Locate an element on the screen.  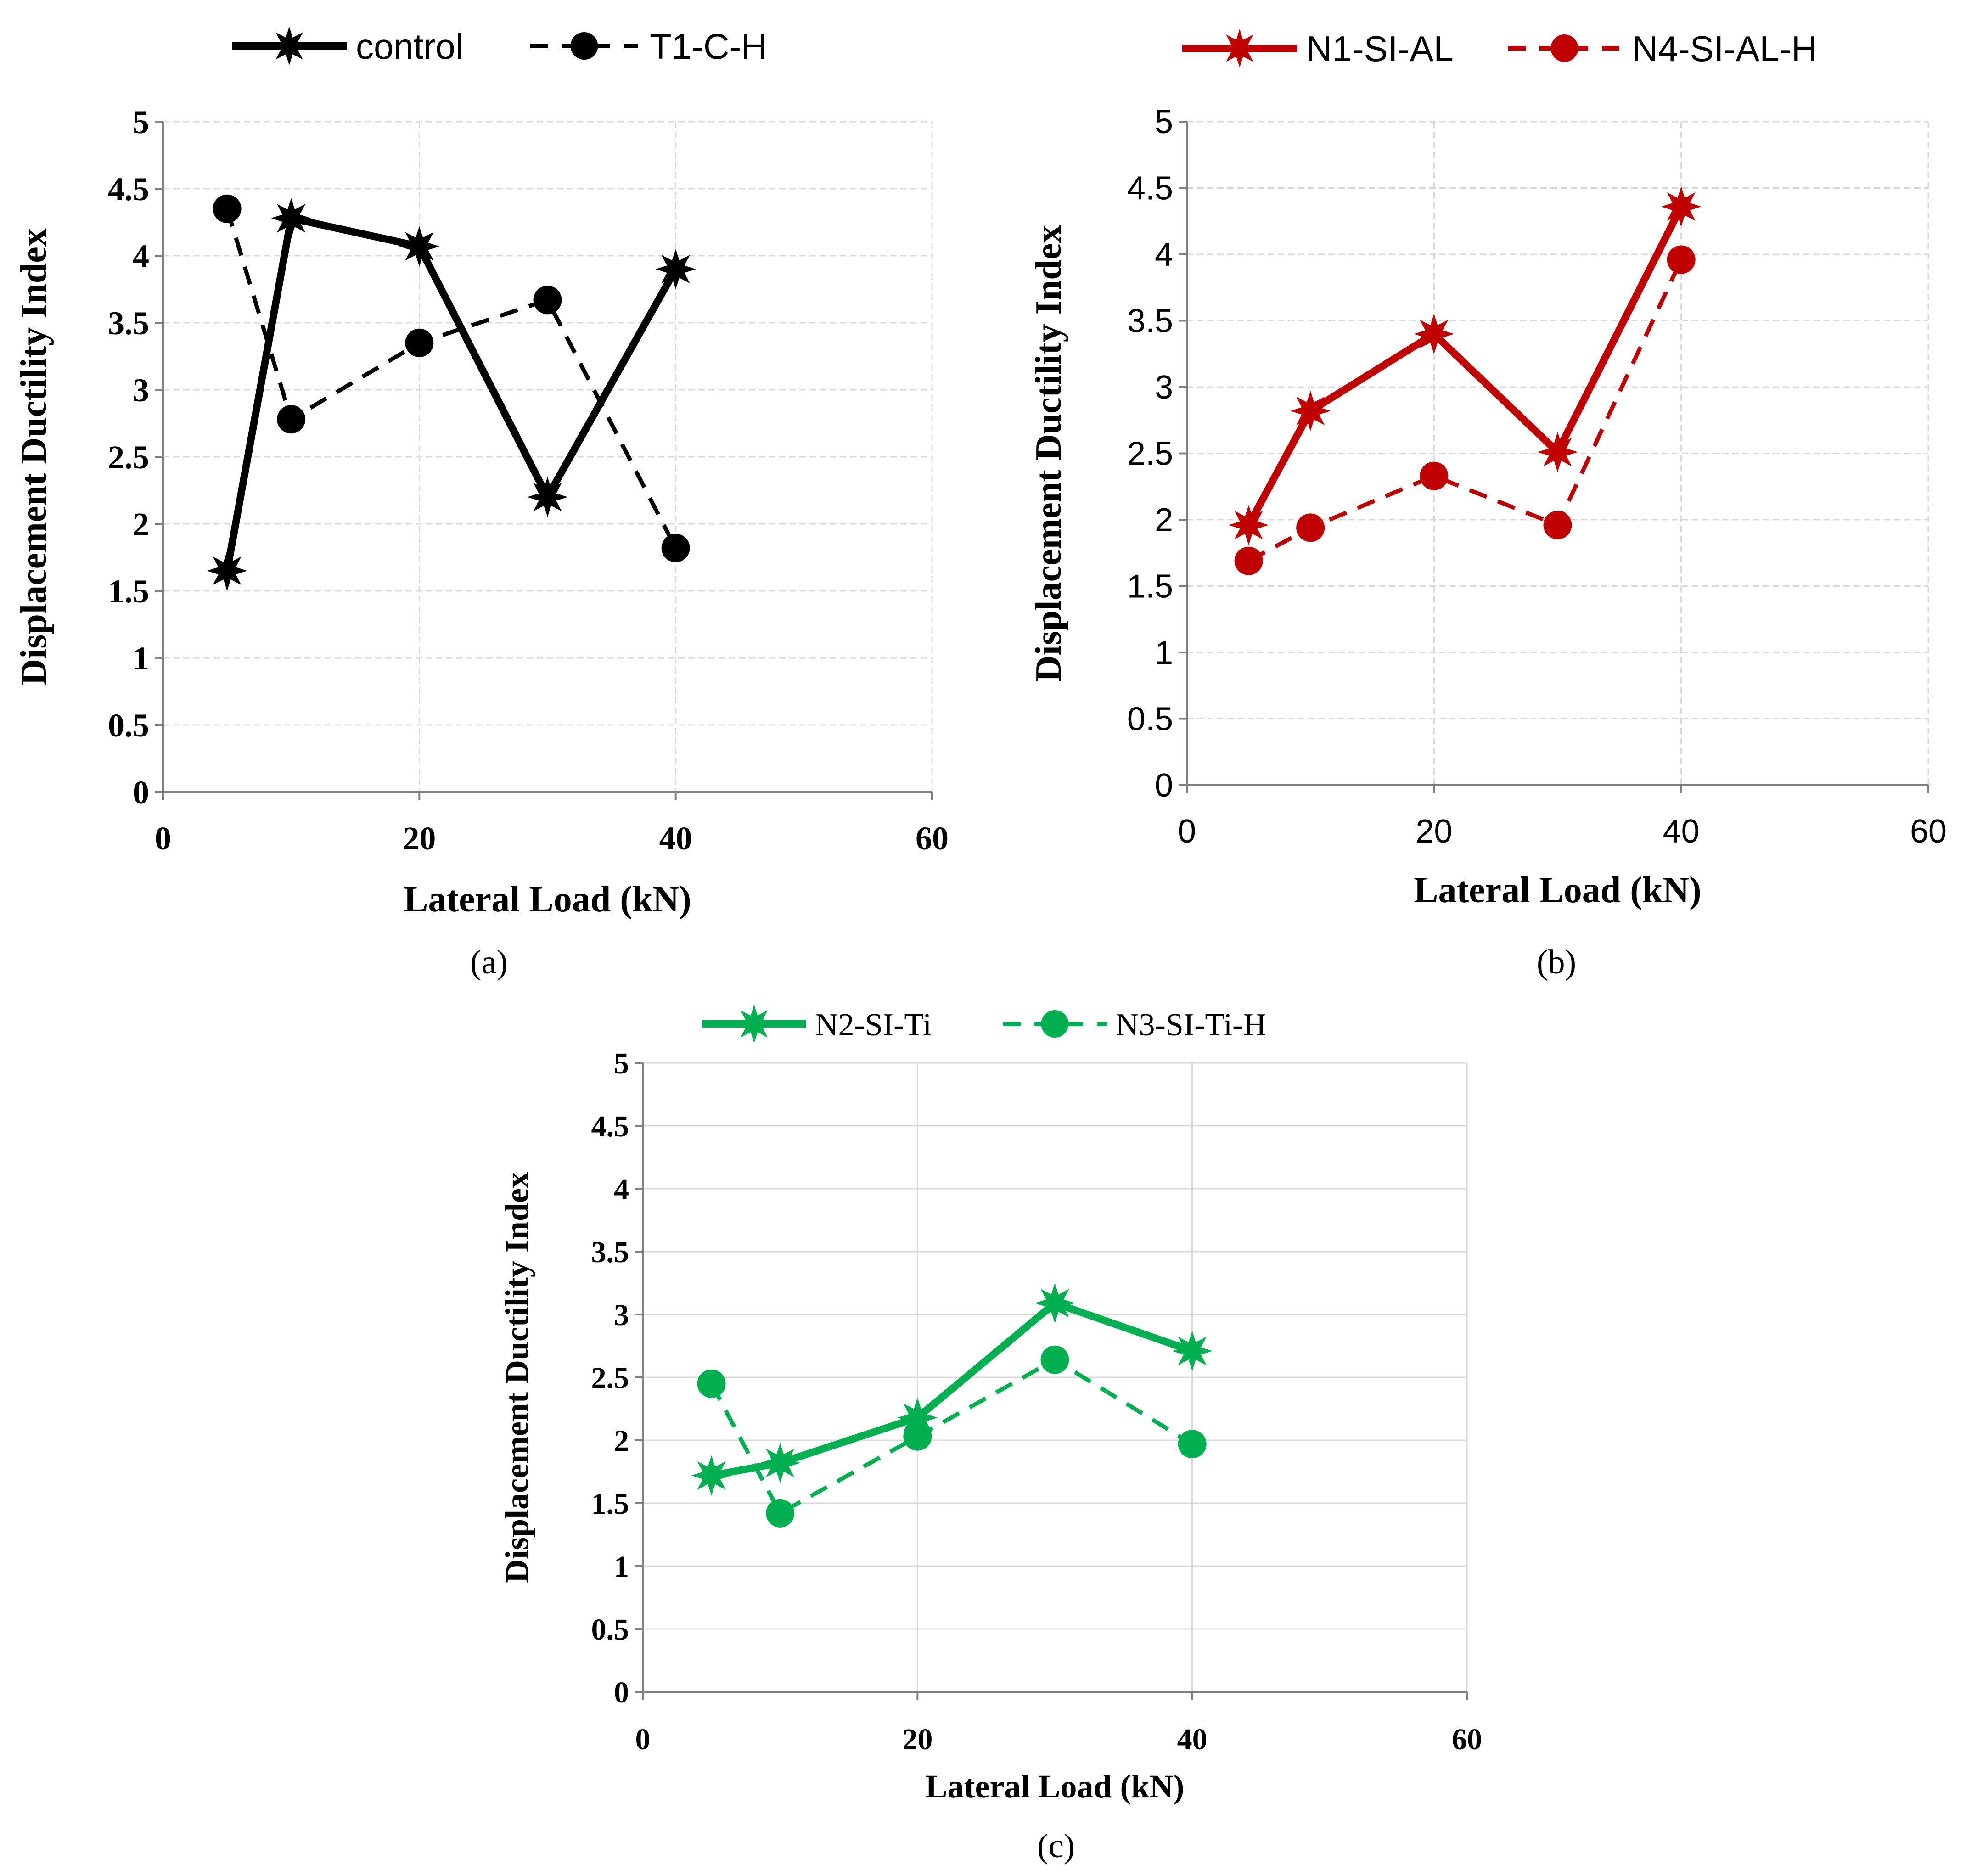
series-N2-SI-Ti is located at coordinates (952, 1389).